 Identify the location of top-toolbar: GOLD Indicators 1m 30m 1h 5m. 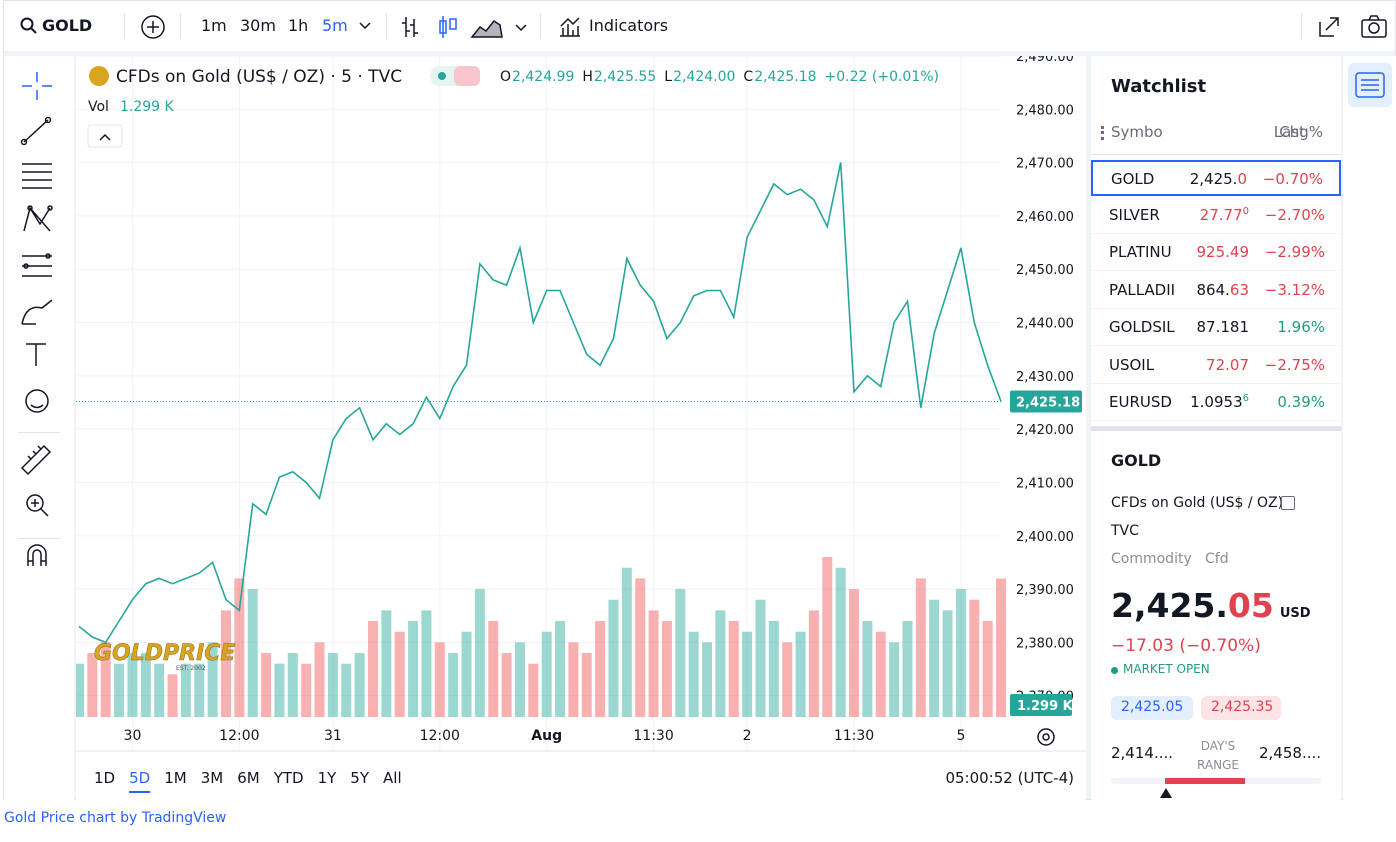
(699, 26).